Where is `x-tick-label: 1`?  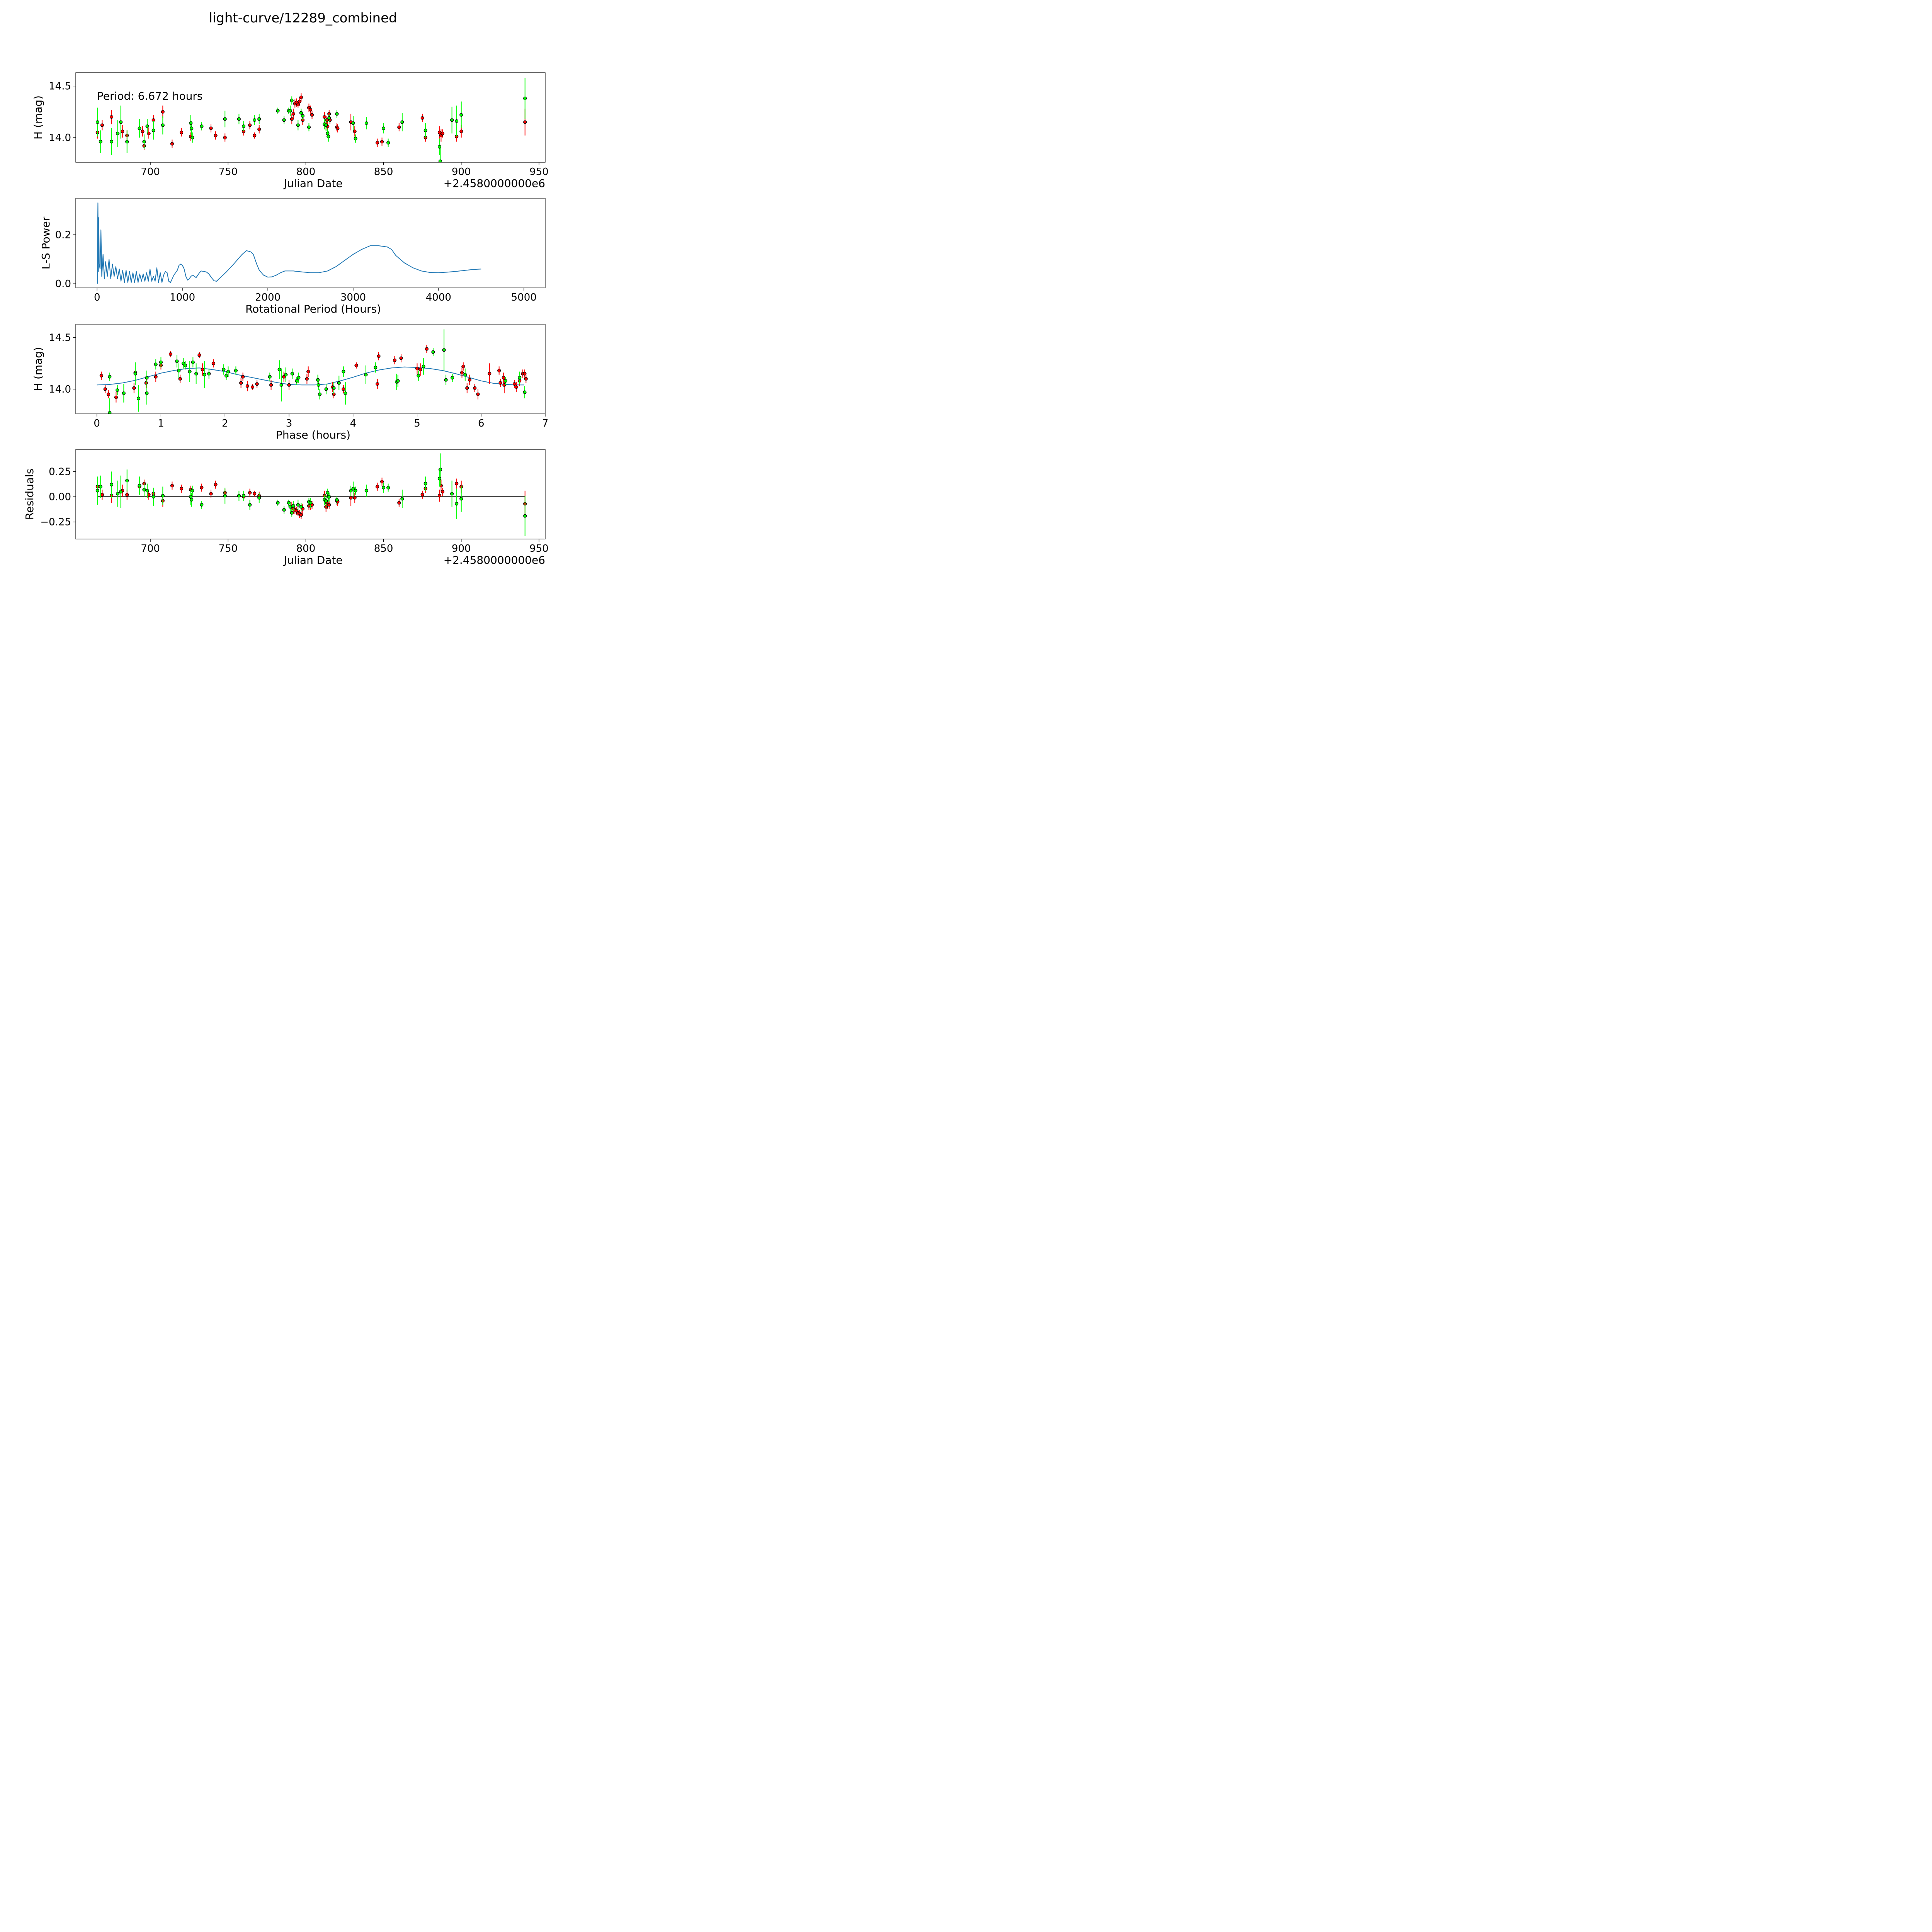 x-tick-label: 1 is located at coordinates (161, 424).